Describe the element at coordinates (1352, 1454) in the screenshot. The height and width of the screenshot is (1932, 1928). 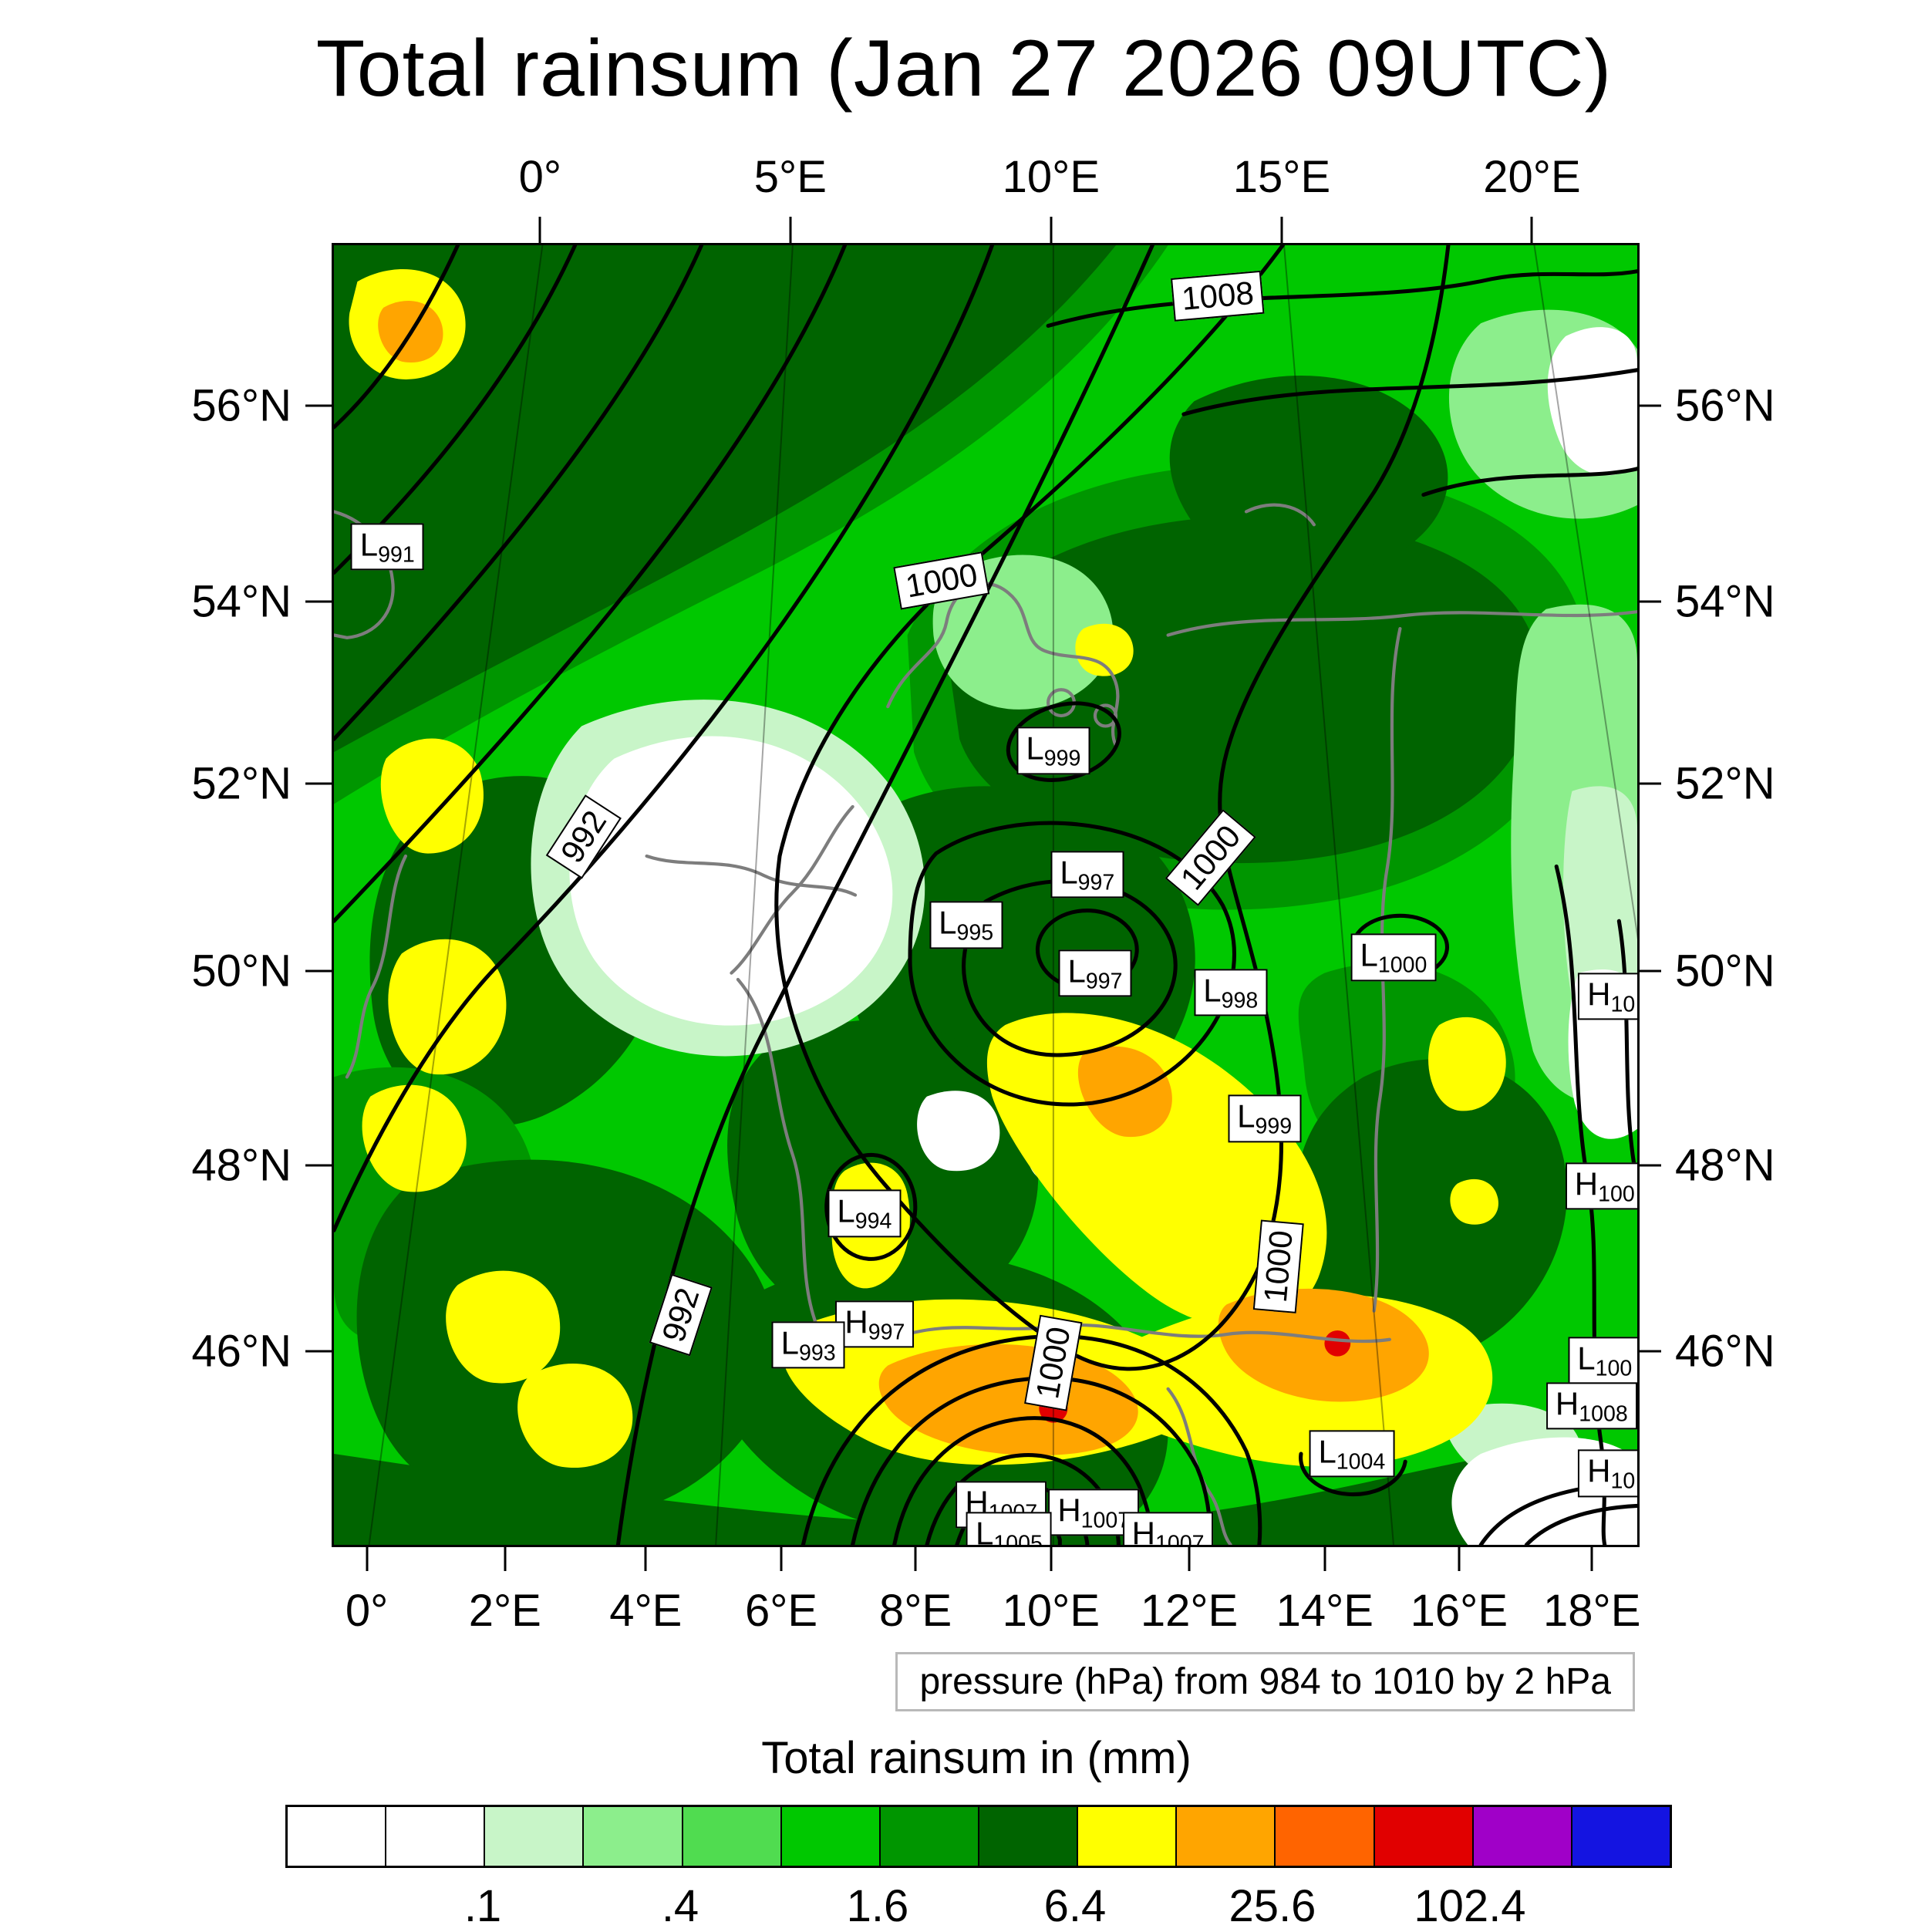
I see `low-pressure-label: L1004` at that location.